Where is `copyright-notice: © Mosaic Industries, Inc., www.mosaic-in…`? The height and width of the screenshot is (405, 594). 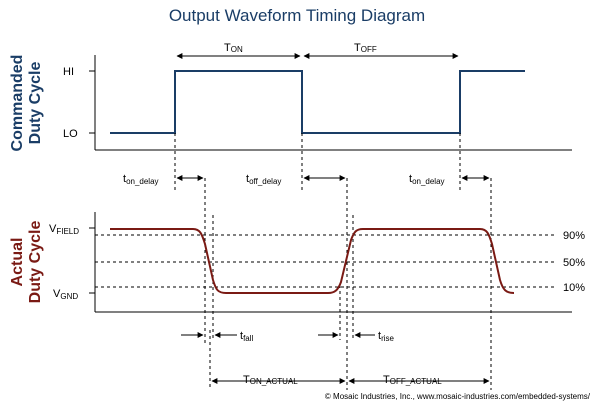 copyright-notice: © Mosaic Industries, Inc., www.mosaic-in… is located at coordinates (458, 396).